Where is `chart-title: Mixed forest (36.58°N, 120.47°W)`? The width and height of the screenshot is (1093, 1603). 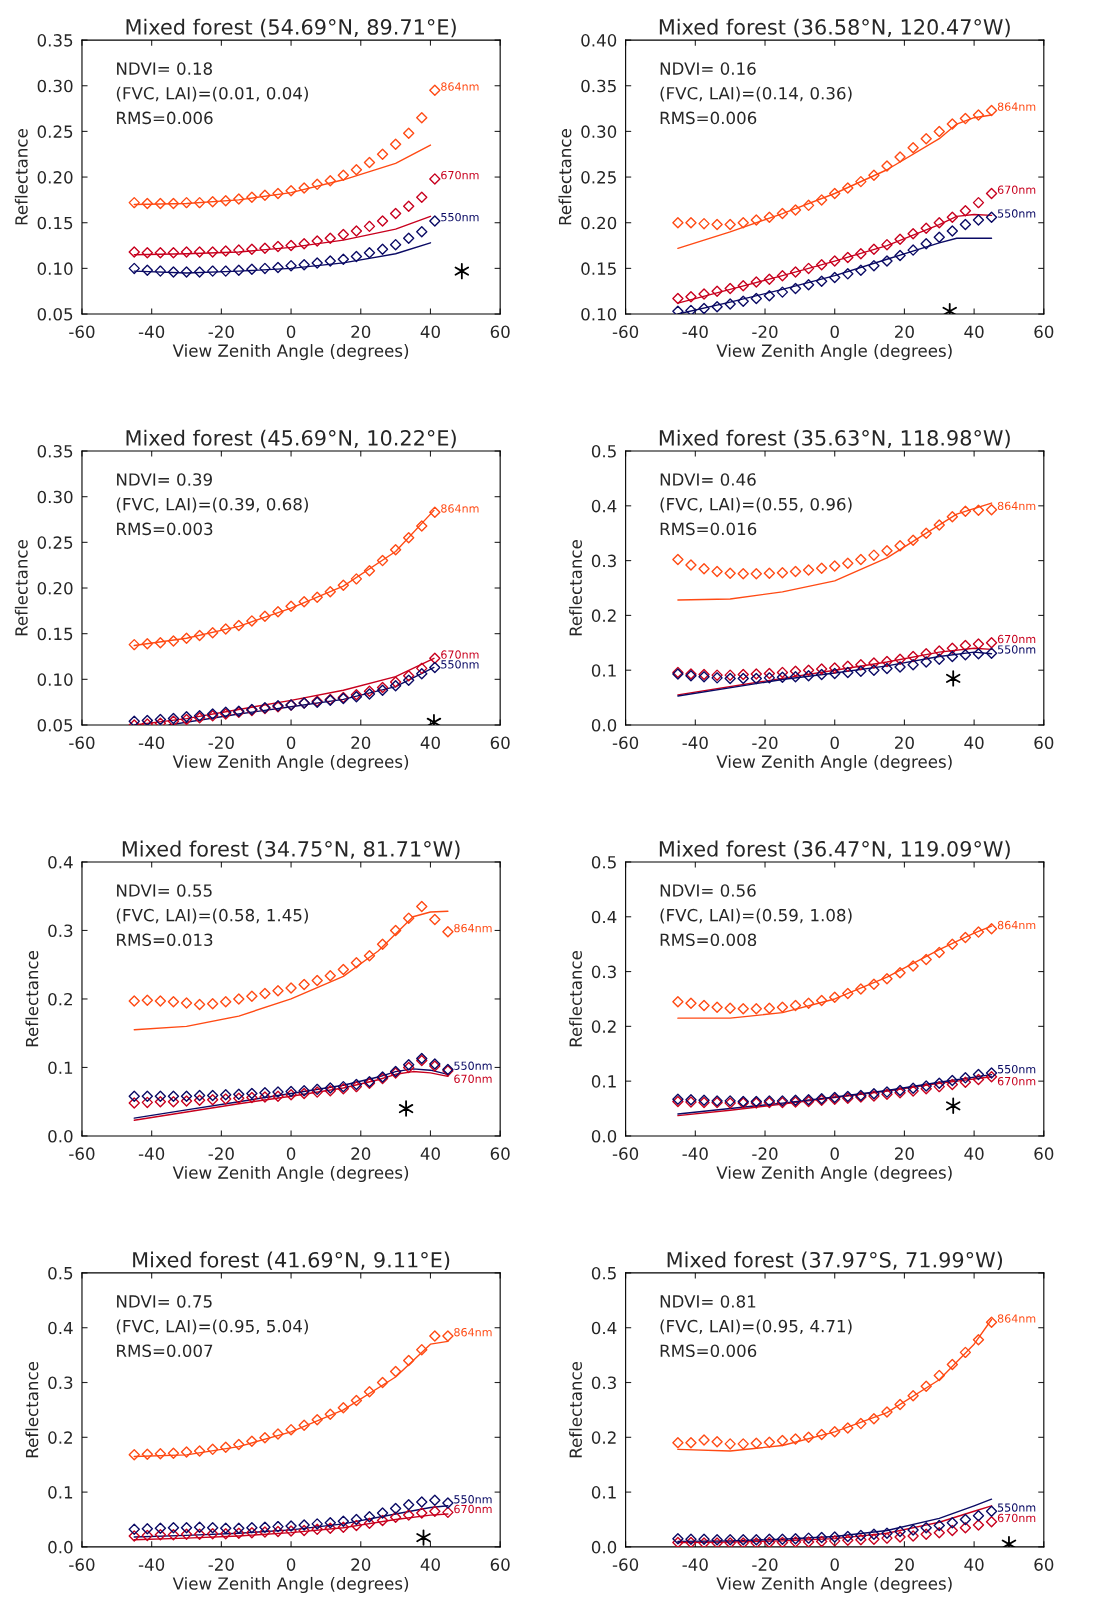
chart-title: Mixed forest (36.58°N, 120.47°W) is located at coordinates (834, 28).